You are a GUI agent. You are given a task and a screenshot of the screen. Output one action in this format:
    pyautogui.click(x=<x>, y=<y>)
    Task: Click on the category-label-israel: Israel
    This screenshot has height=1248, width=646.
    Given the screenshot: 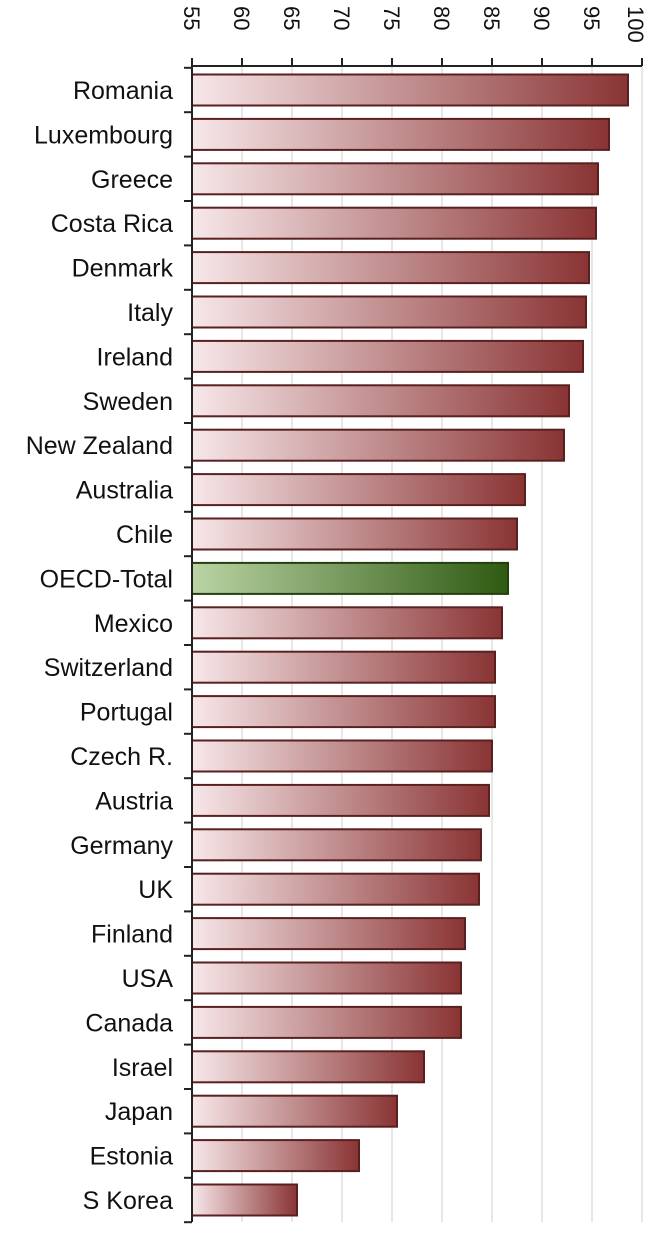 What is the action you would take?
    pyautogui.click(x=142, y=1068)
    